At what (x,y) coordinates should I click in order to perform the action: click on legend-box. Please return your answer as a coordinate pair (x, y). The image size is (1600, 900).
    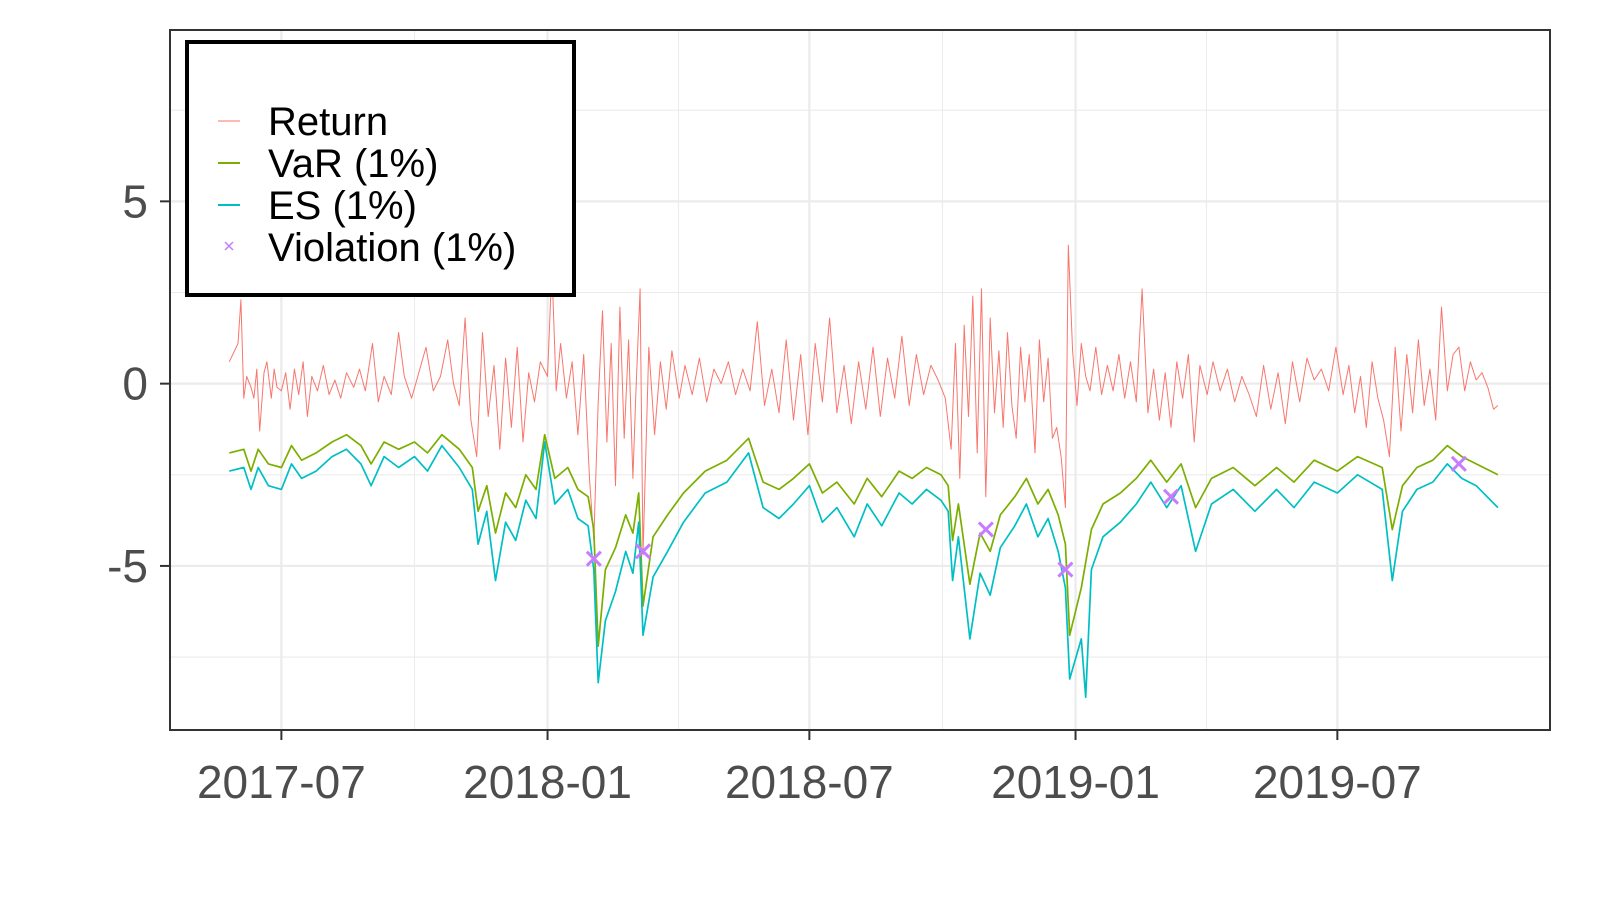
    Looking at the image, I should click on (380, 168).